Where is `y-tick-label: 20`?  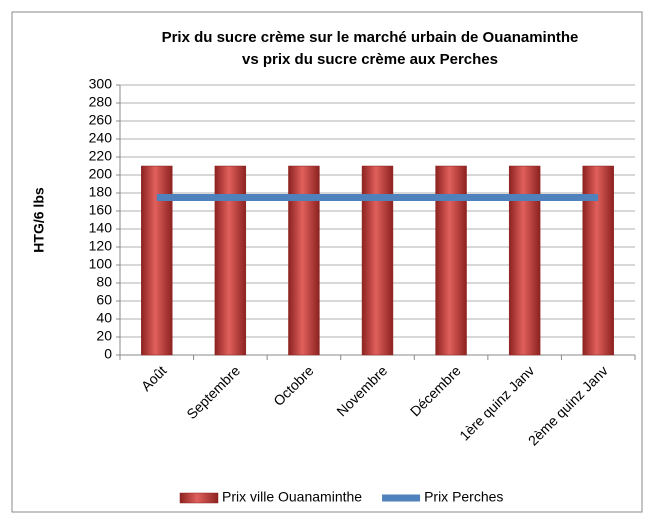 y-tick-label: 20 is located at coordinates (104, 336).